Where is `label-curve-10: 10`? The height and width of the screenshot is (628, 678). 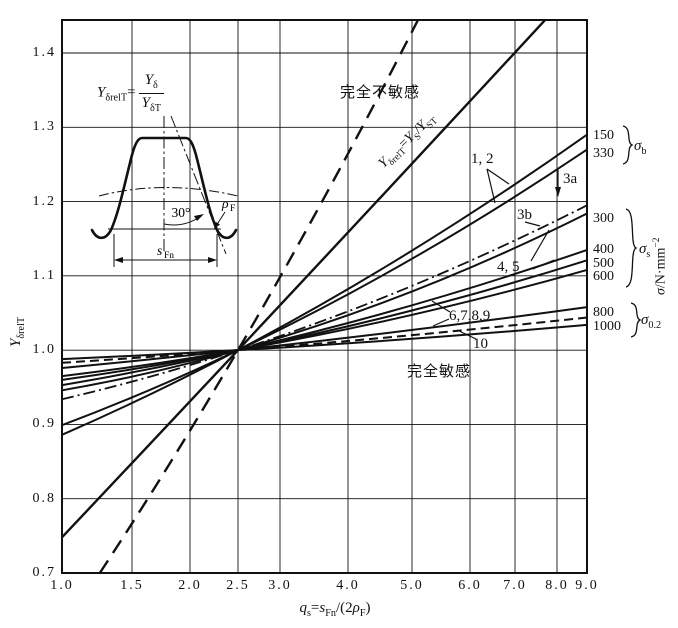
label-curve-10: 10 is located at coordinates (480, 344).